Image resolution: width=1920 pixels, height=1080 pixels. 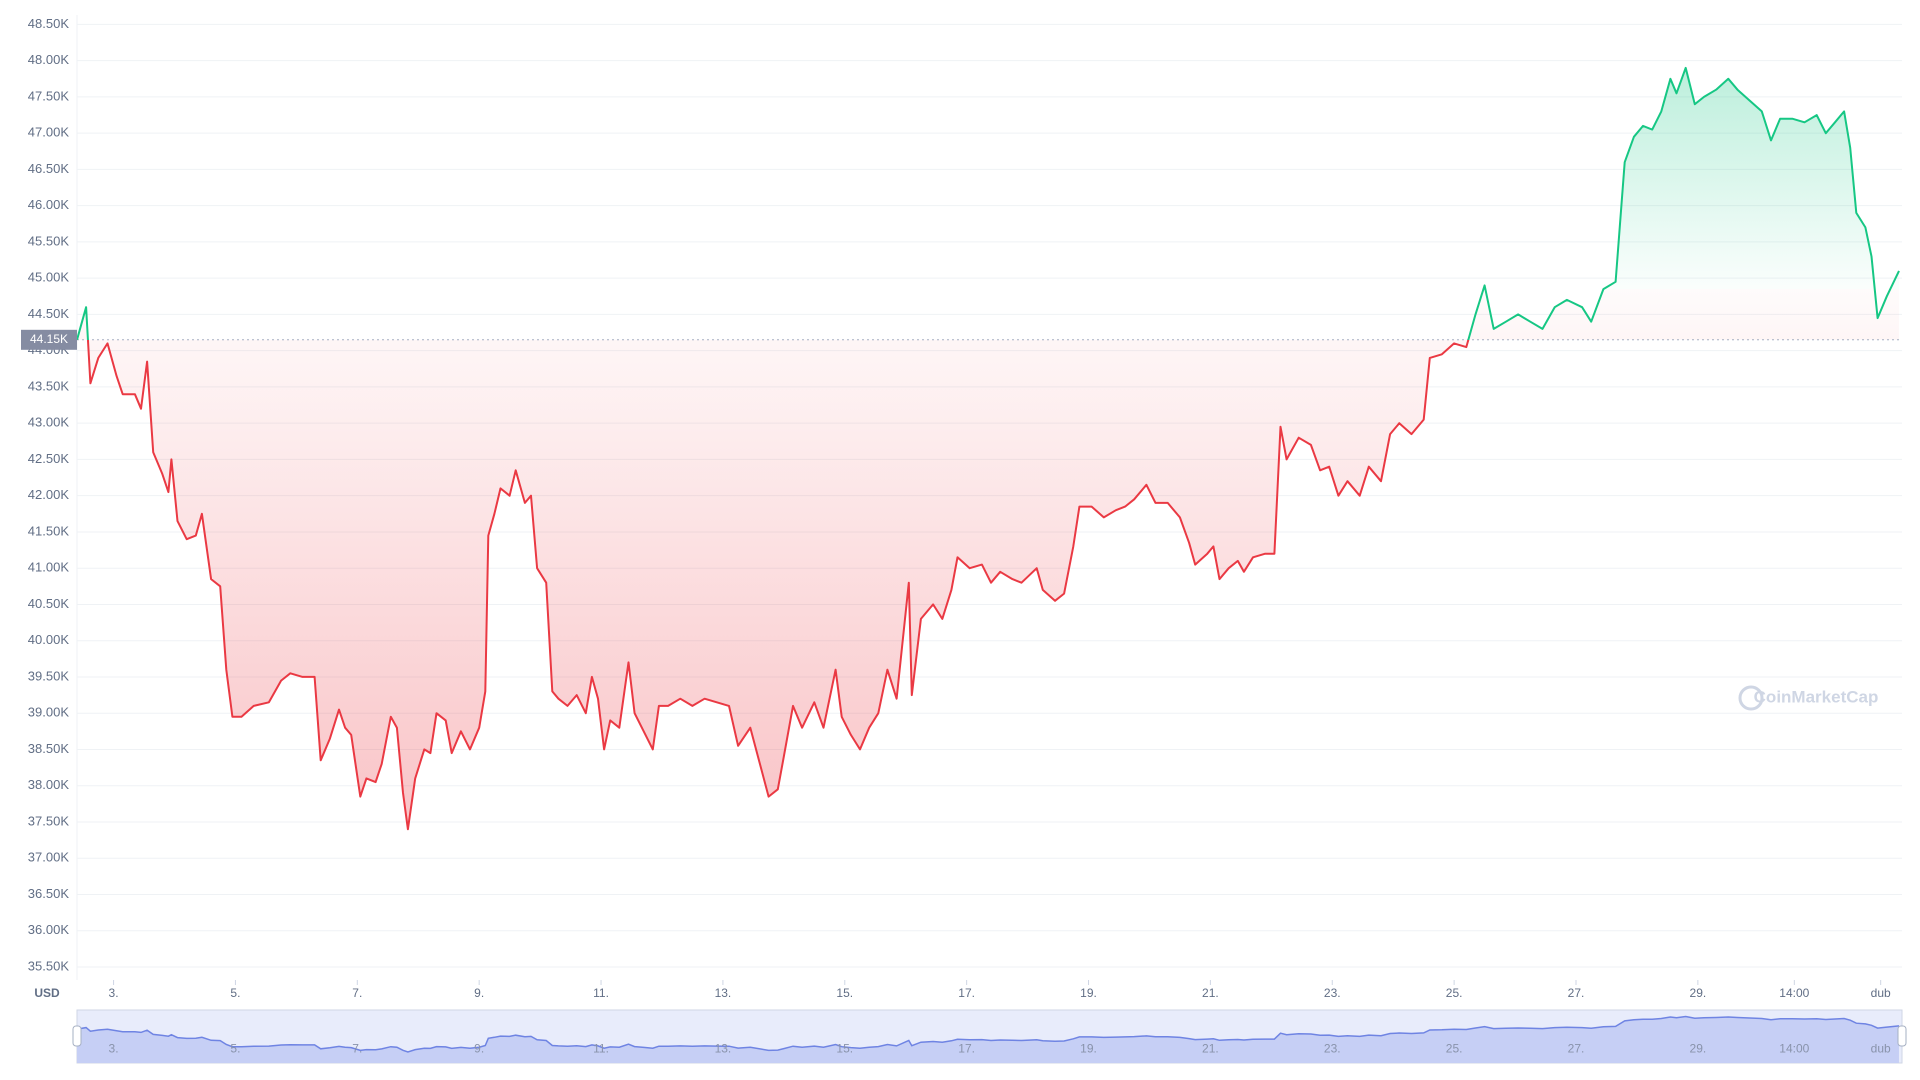 What do you see at coordinates (1576, 1049) in the screenshot?
I see `navigator-tick-label: 27.` at bounding box center [1576, 1049].